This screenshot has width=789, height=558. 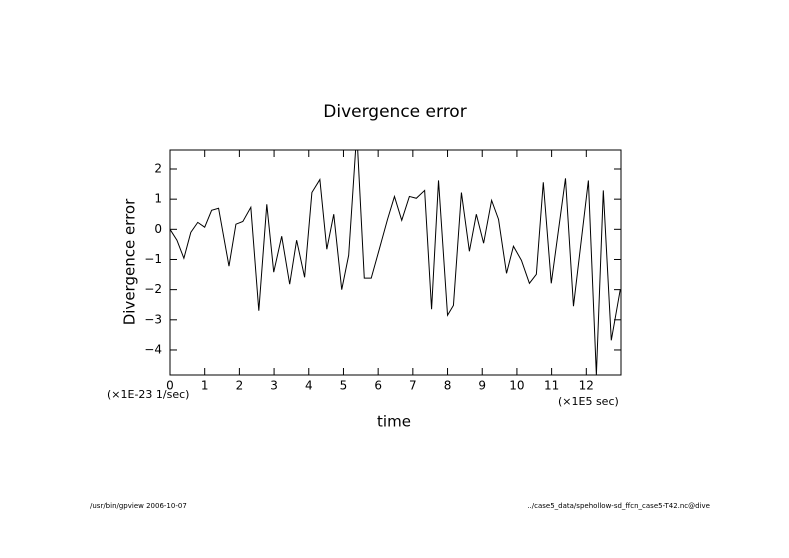 I want to click on x-tick-label: 11, so click(x=551, y=386).